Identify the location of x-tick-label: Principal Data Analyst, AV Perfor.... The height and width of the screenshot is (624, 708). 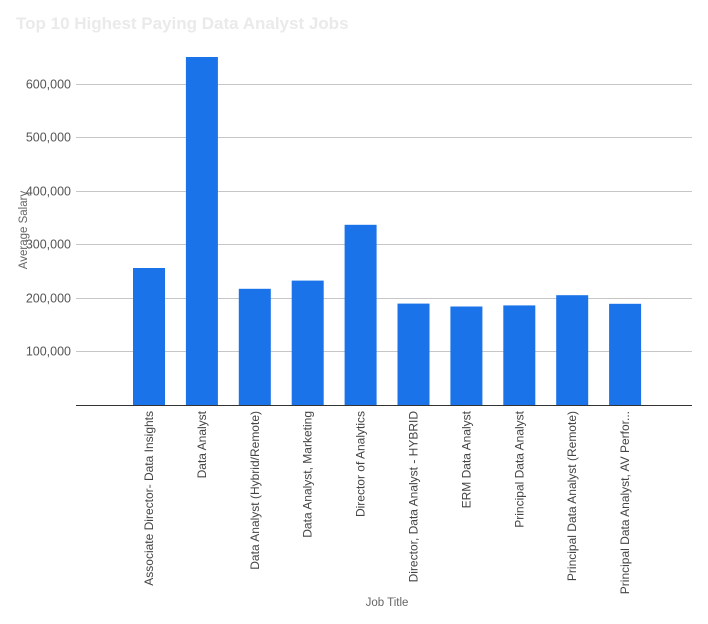
(625, 502).